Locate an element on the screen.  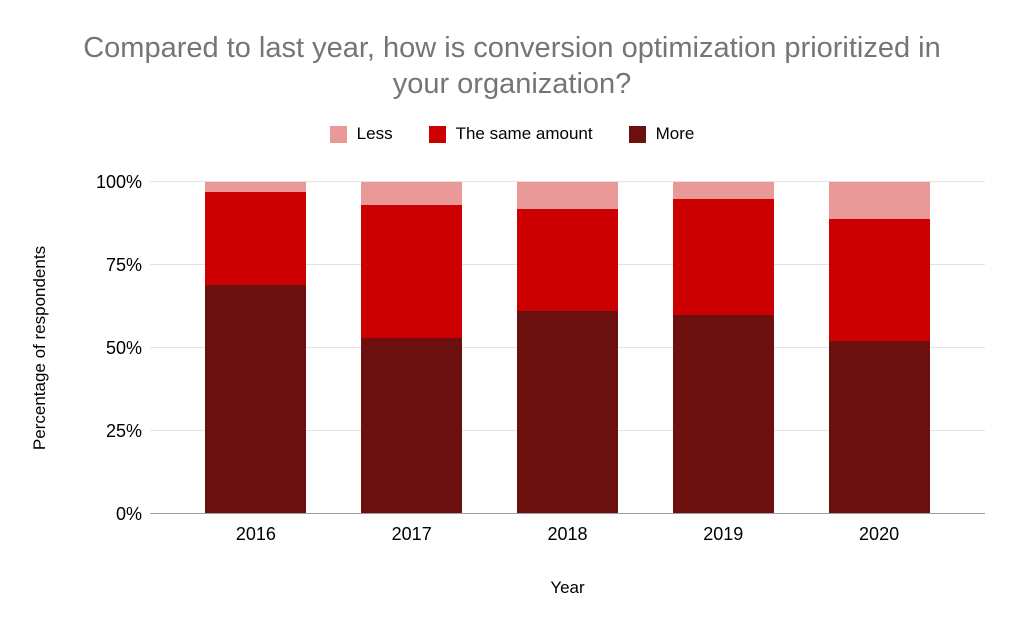
x-tick-label-2017: 2017 is located at coordinates (411, 534).